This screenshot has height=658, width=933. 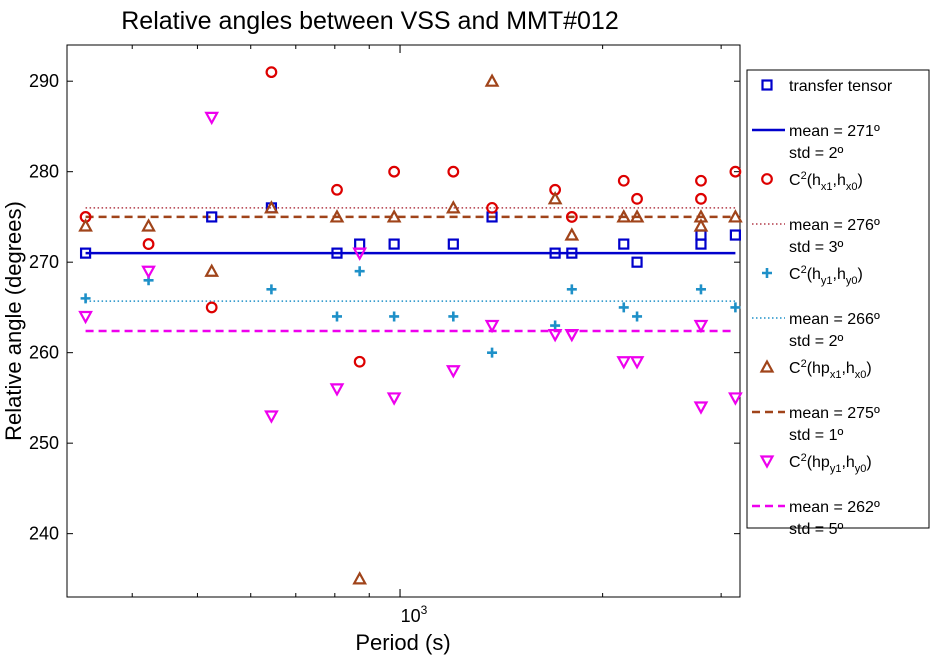 I want to click on legend-mean-label: mean = 262º, so click(x=834, y=507).